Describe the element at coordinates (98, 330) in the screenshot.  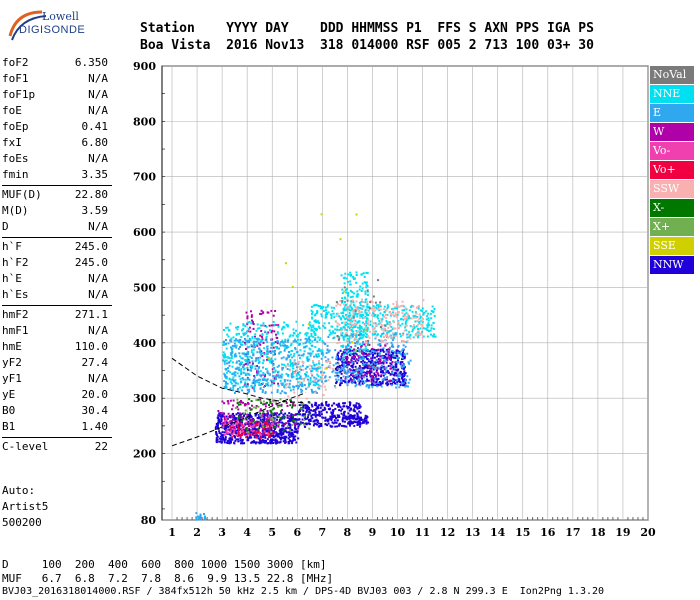
I see `param-value: N/A` at that location.